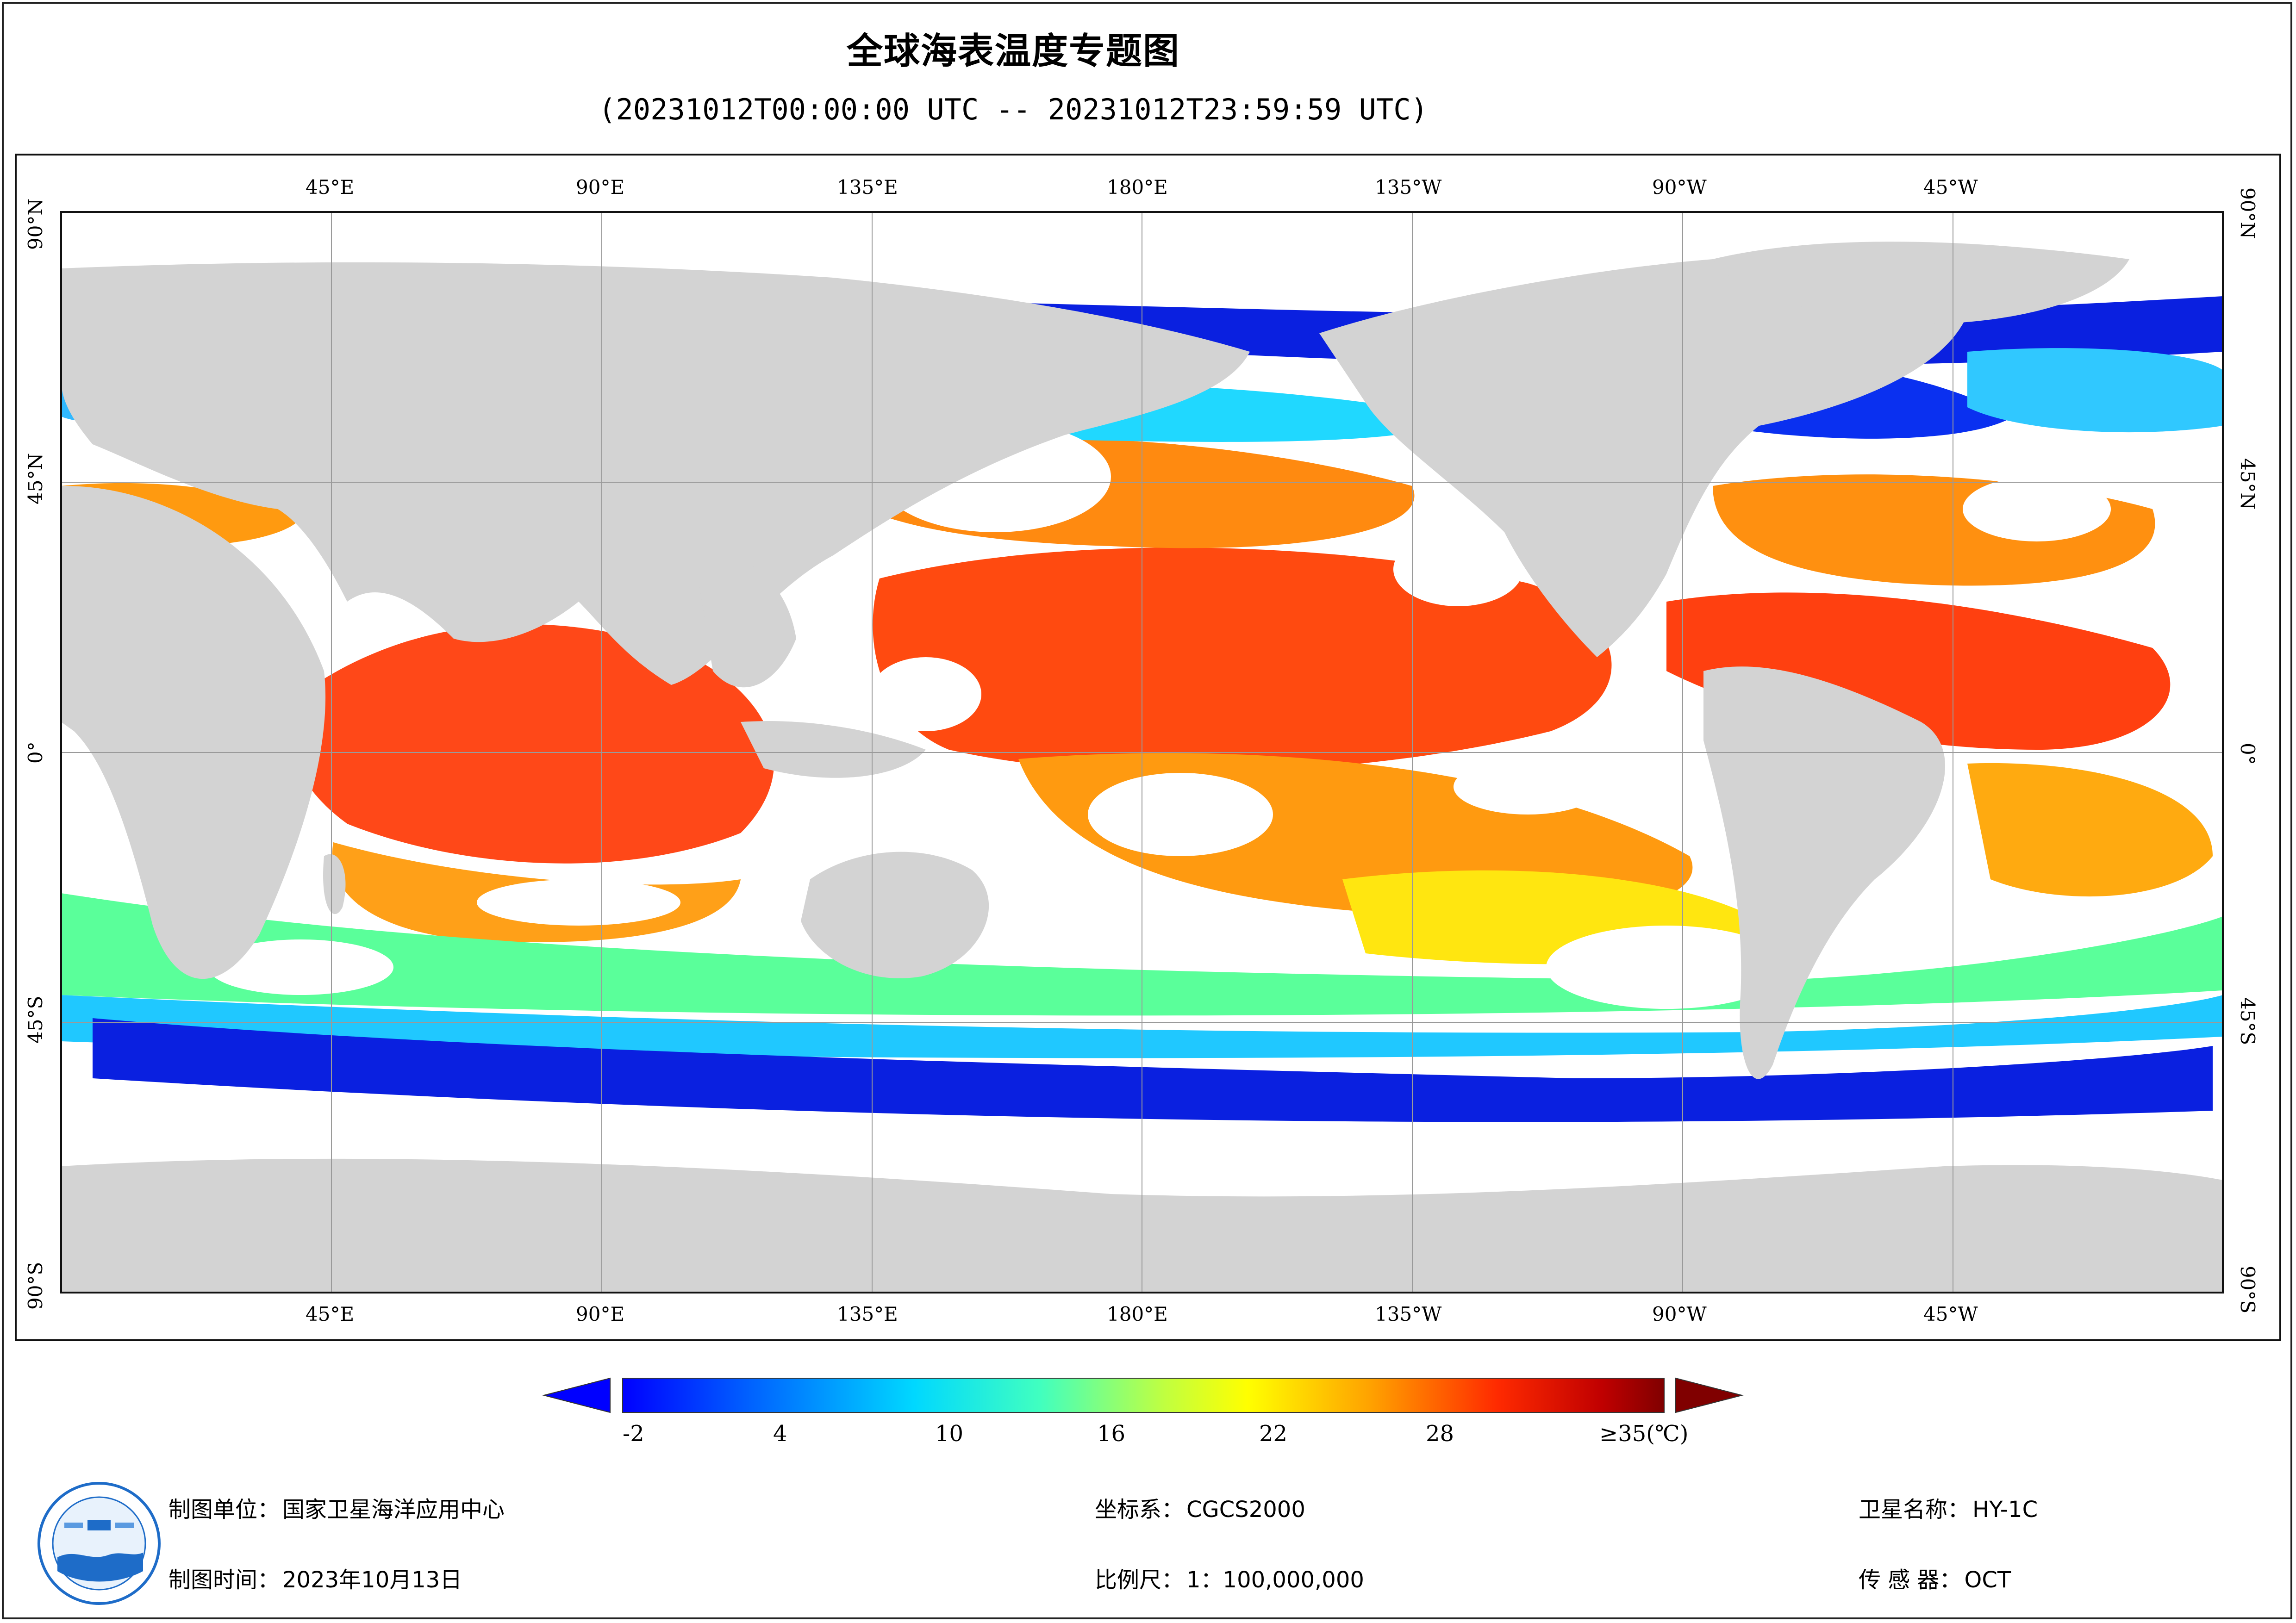 The image size is (2296, 1623). I want to click on mapping-unit-value: 国家卫星海洋应用中心, so click(393, 1510).